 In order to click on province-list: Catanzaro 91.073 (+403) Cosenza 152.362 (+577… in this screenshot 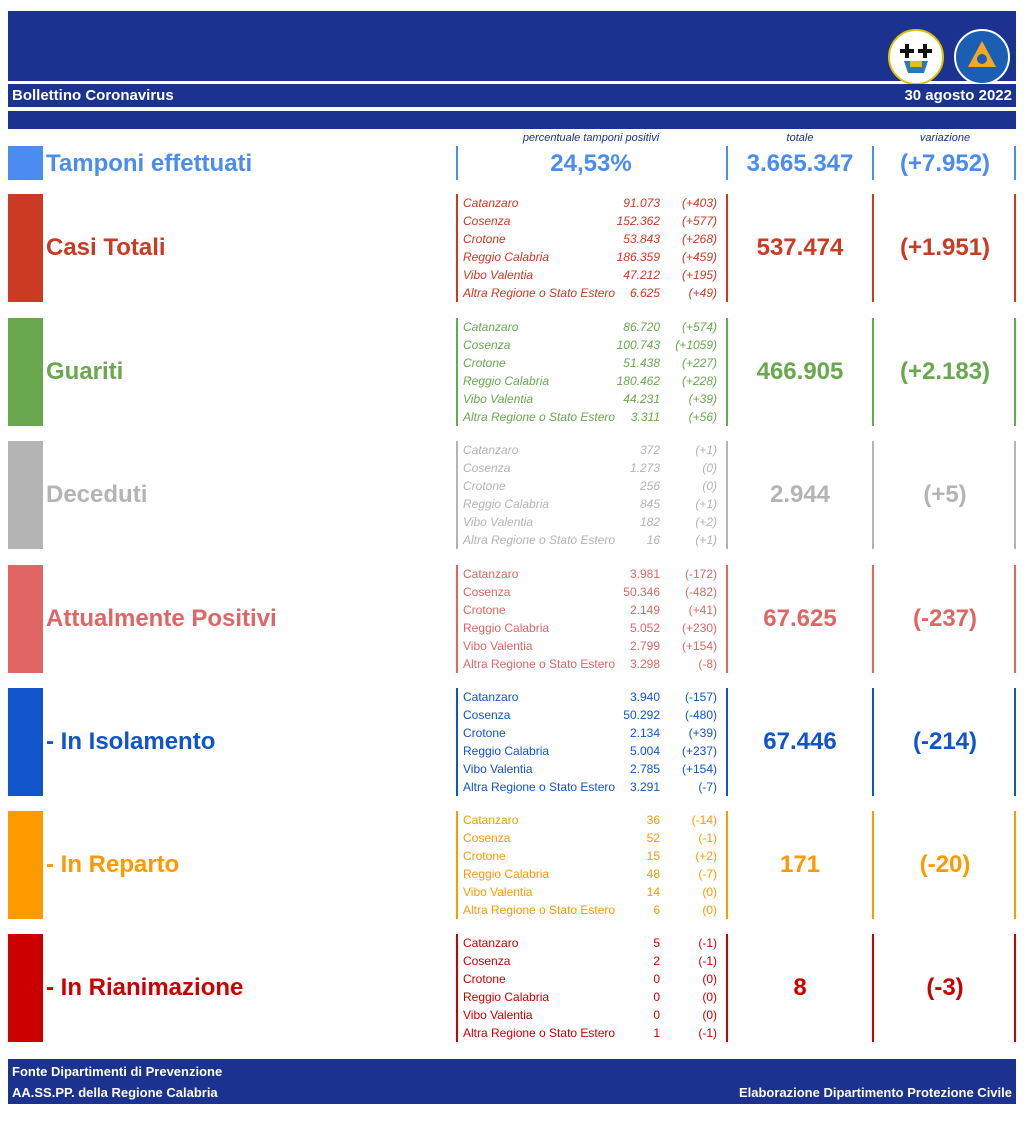, I will do `click(593, 248)`.